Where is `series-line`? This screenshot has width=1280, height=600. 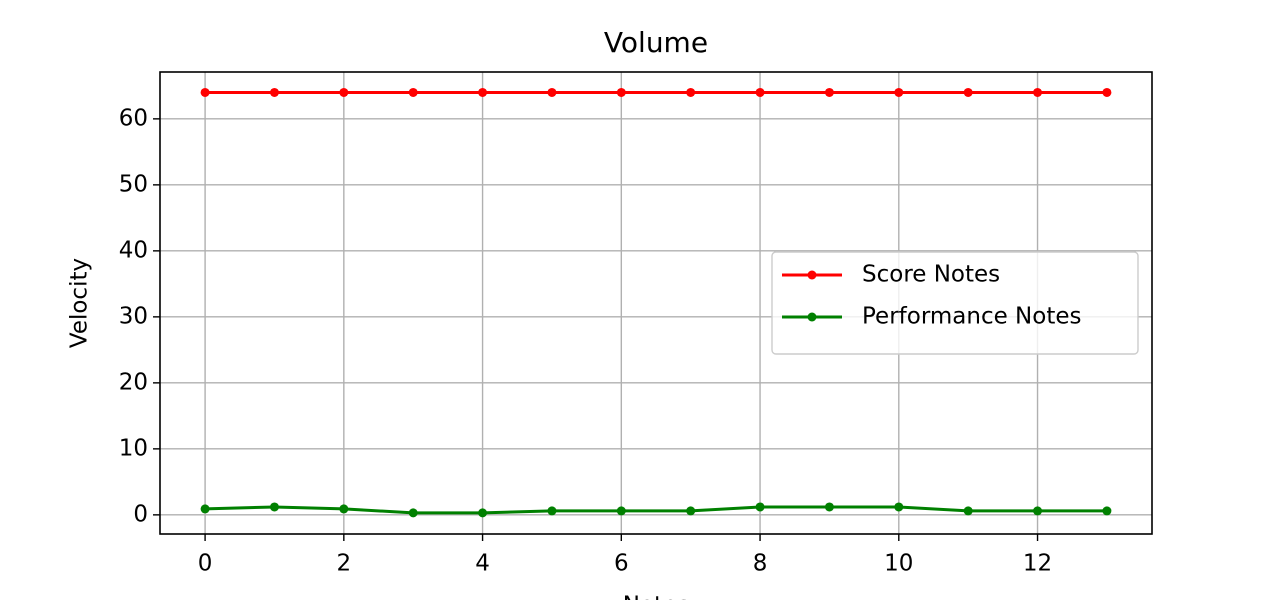
series-line is located at coordinates (656, 510).